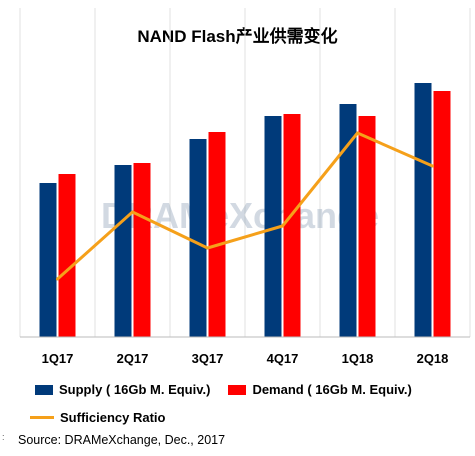  Describe the element at coordinates (132, 212) in the screenshot. I see `point-sufficiency-2q17` at that location.